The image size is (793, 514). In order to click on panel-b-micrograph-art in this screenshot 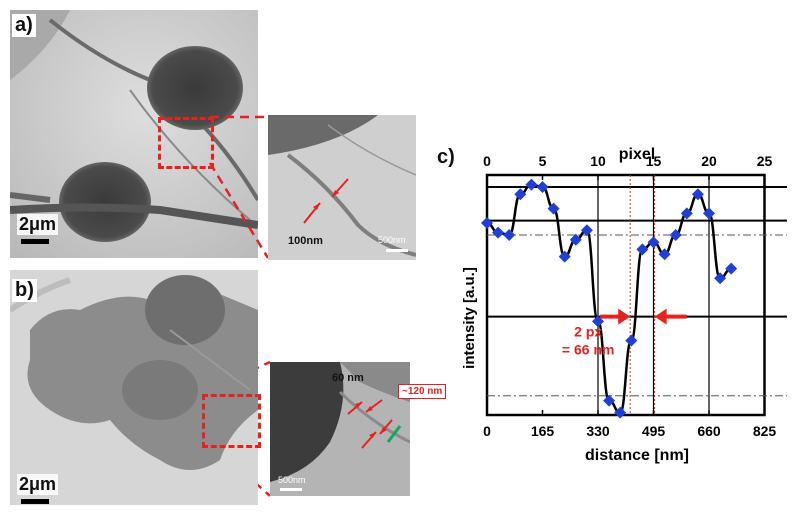, I will do `click(134, 387)`.